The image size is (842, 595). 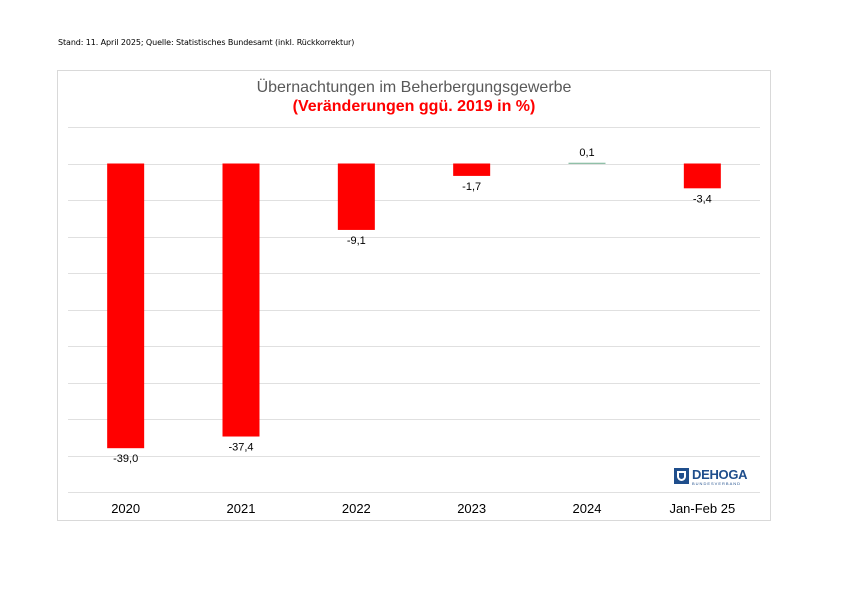 What do you see at coordinates (720, 474) in the screenshot?
I see `logo-text: DEHOGA` at bounding box center [720, 474].